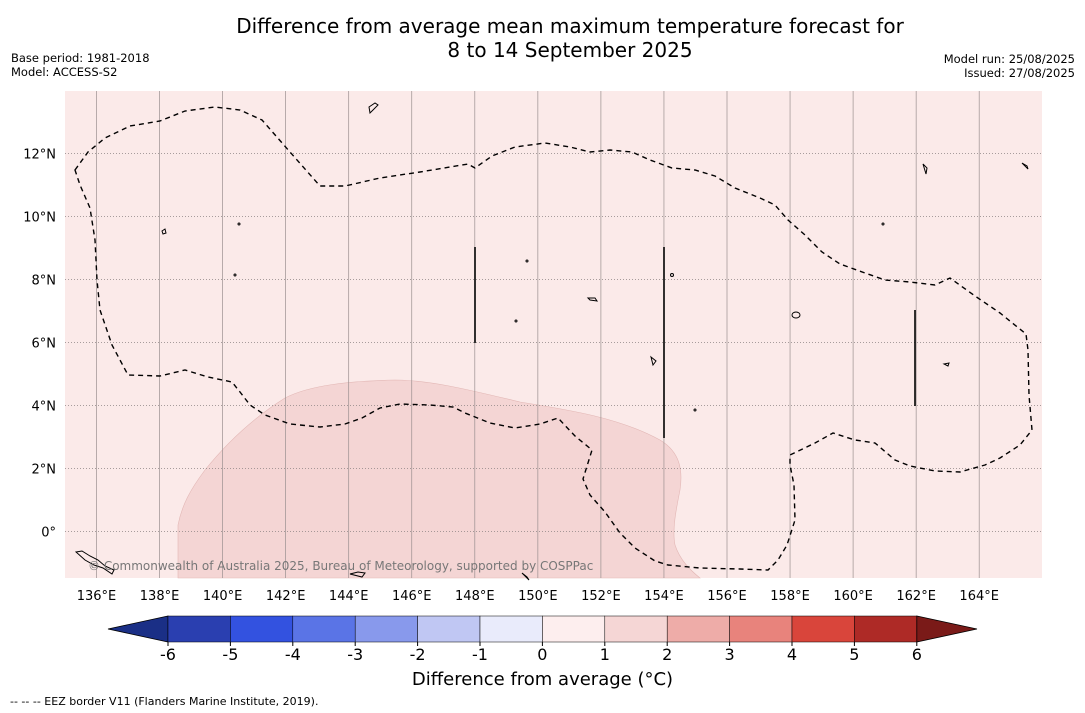 The height and width of the screenshot is (713, 1085). I want to click on colorbar-tick-label: 6, so click(917, 654).